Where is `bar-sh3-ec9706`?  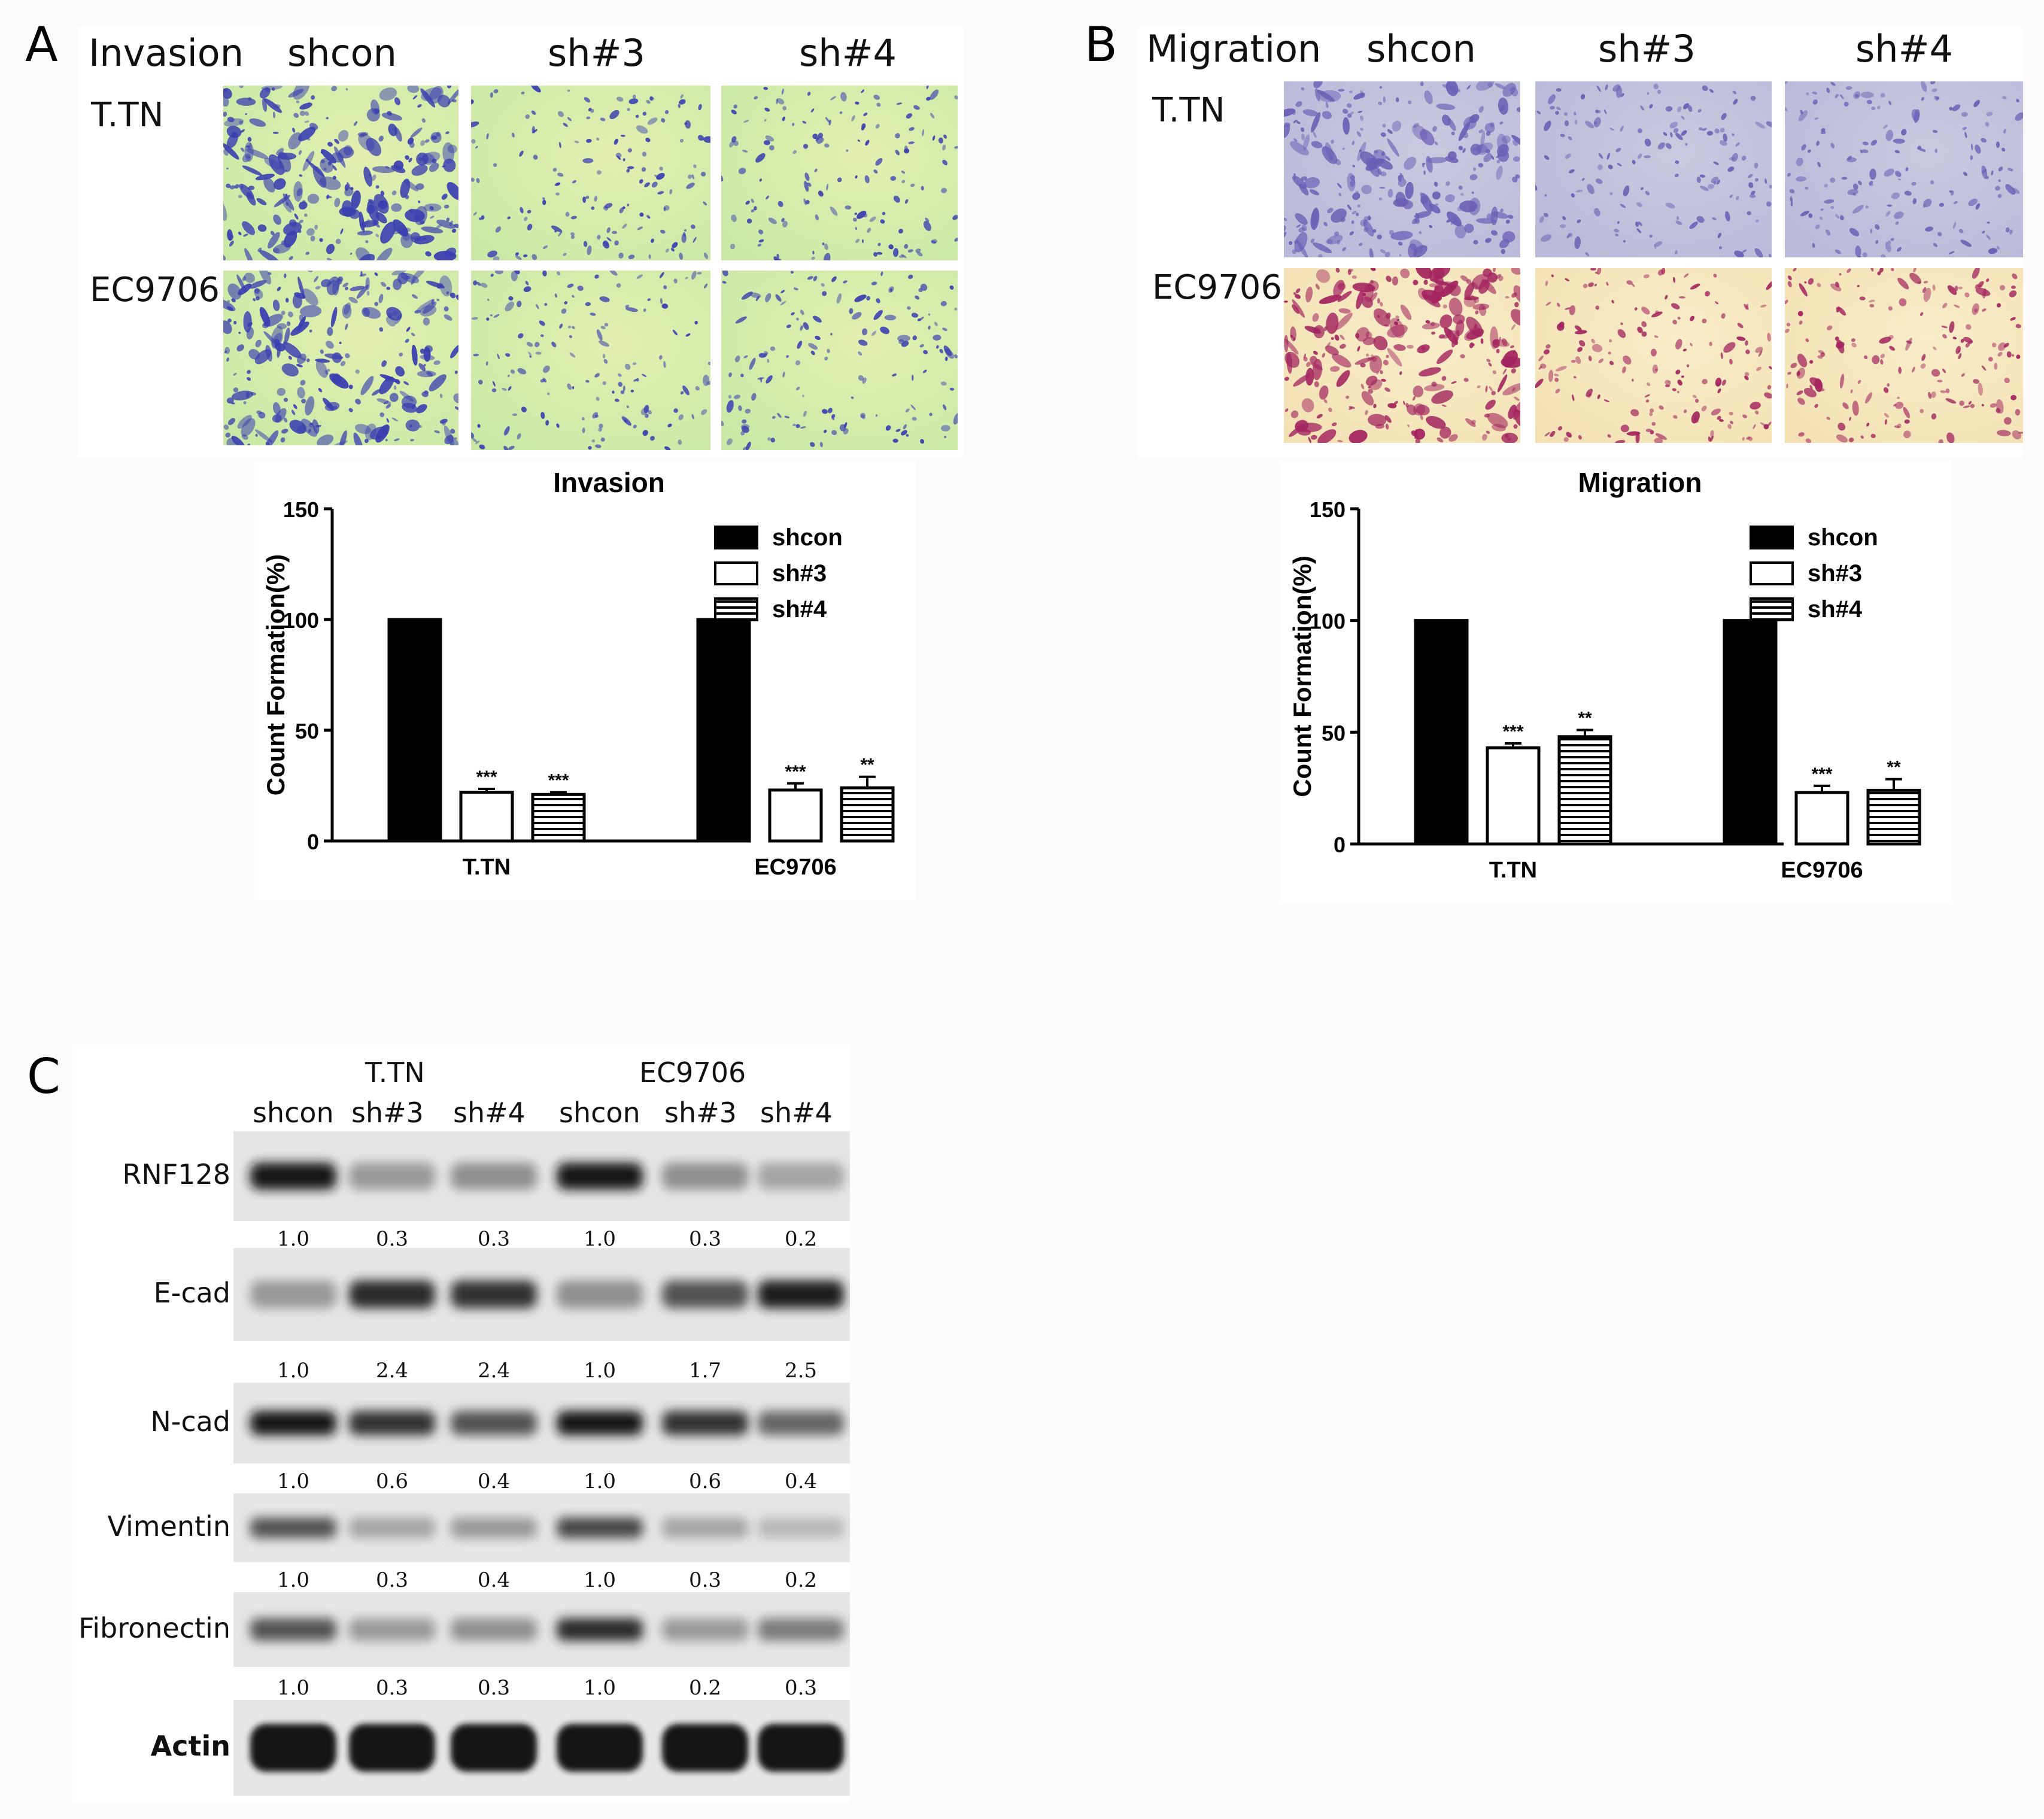 bar-sh3-ec9706 is located at coordinates (1821, 818).